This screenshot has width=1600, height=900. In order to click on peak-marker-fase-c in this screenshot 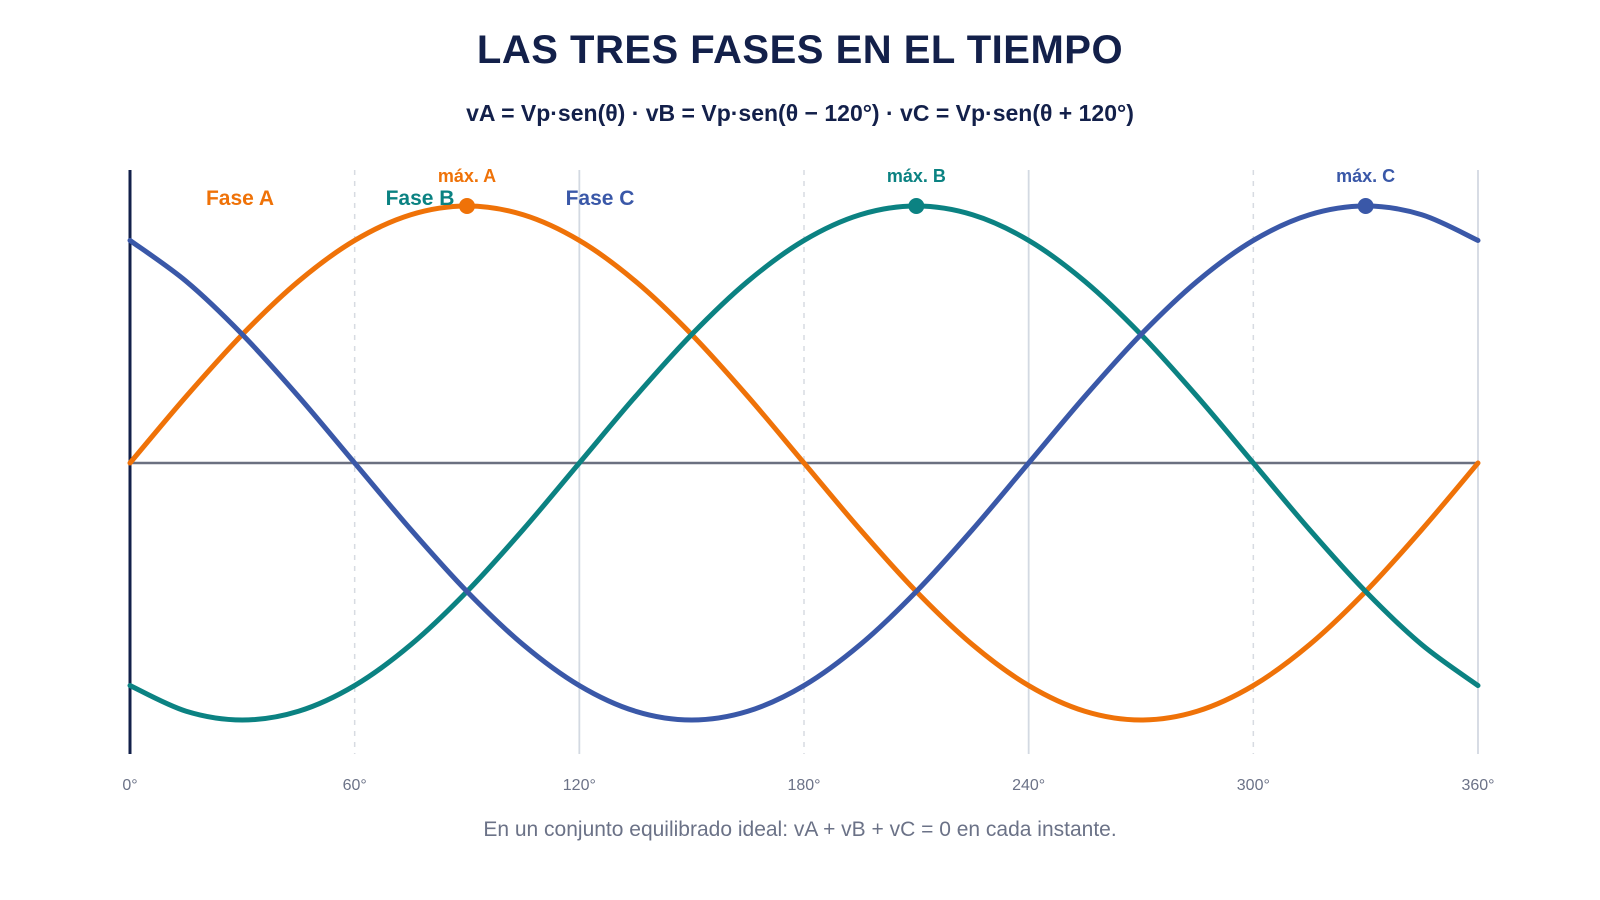, I will do `click(1365, 206)`.